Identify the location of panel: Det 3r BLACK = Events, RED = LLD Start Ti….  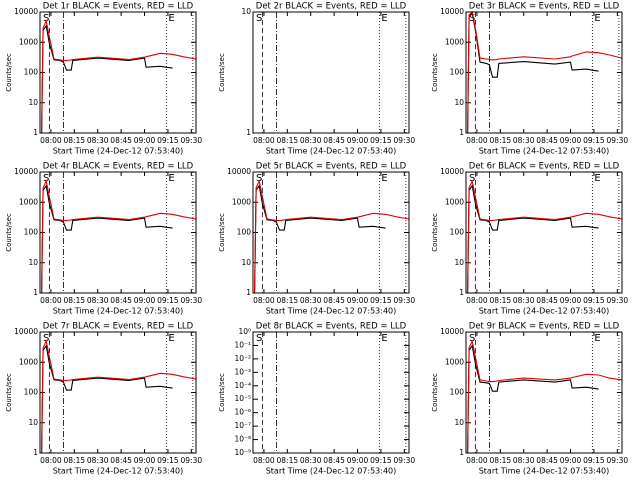
(529, 79).